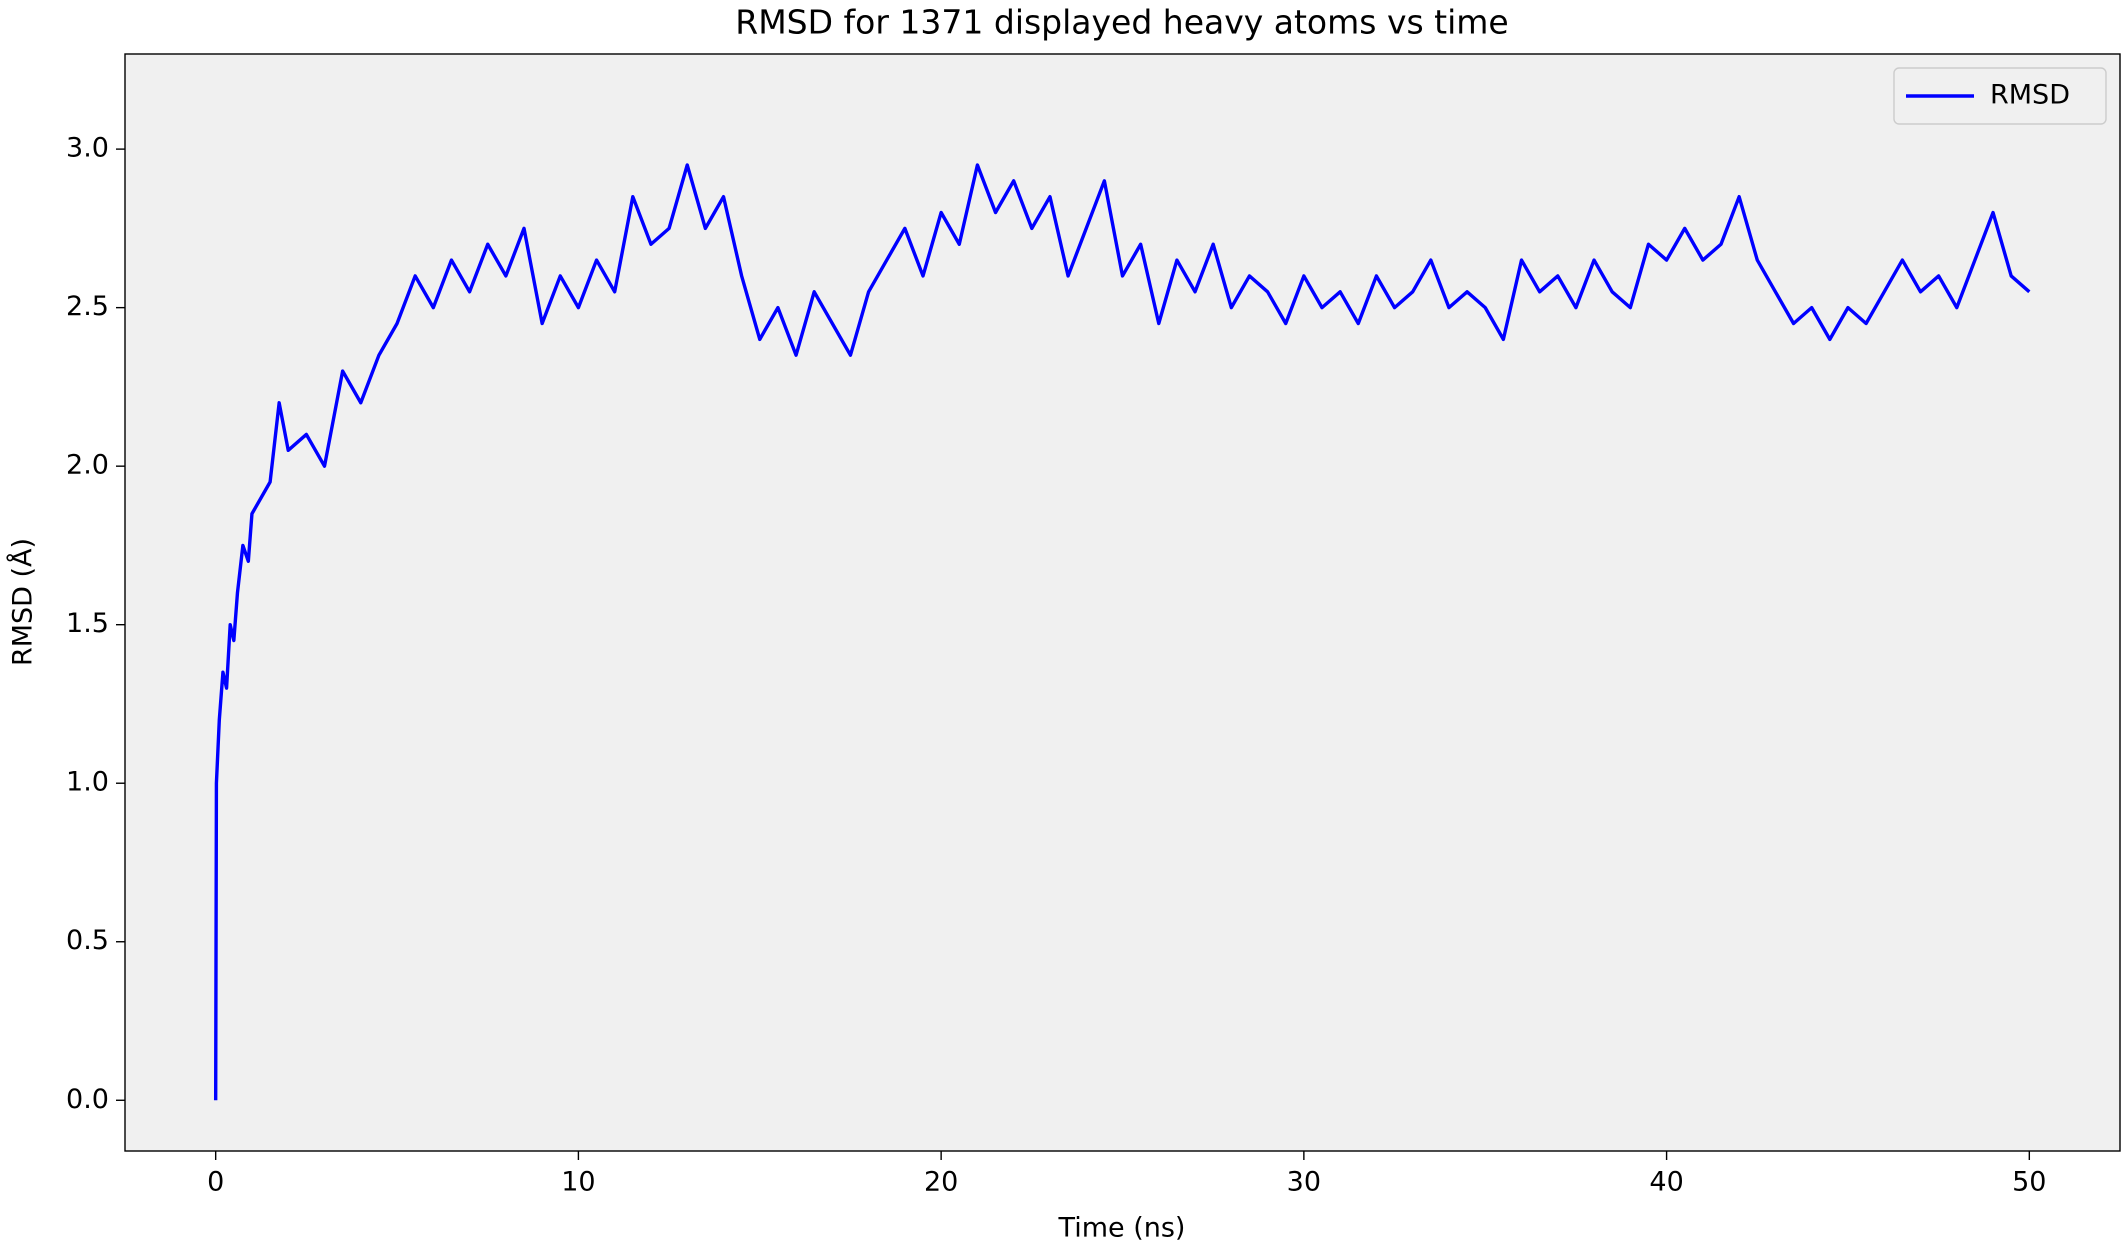 This screenshot has width=2128, height=1250. Describe the element at coordinates (87, 306) in the screenshot. I see `y-tick-label: 2.5` at that location.